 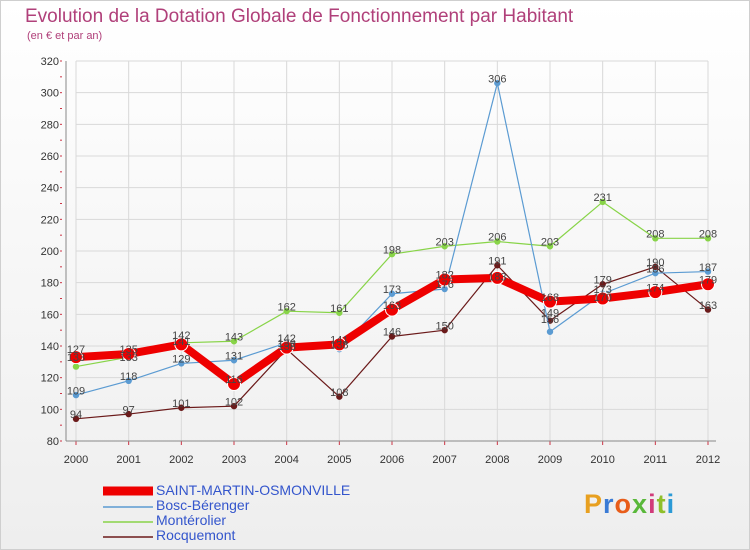 What do you see at coordinates (444, 276) in the screenshot?
I see `data-label: 182` at bounding box center [444, 276].